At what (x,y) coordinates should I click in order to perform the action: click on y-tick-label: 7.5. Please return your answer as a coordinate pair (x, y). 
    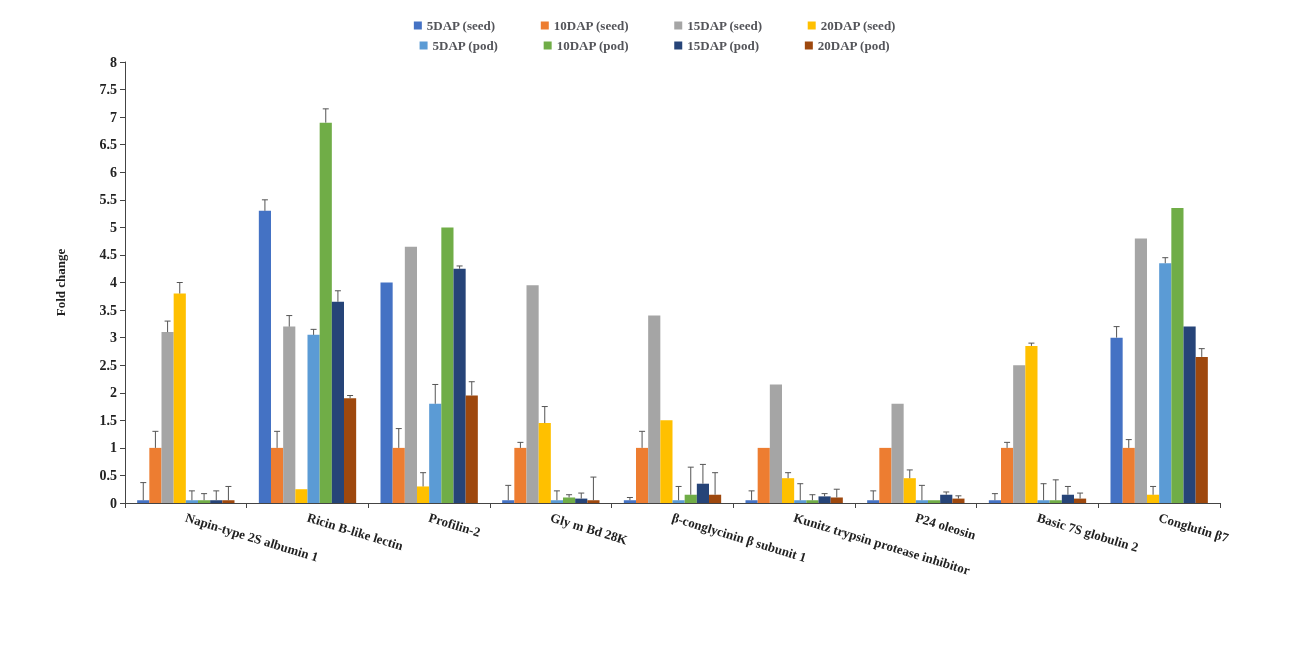
    Looking at the image, I should click on (108, 90).